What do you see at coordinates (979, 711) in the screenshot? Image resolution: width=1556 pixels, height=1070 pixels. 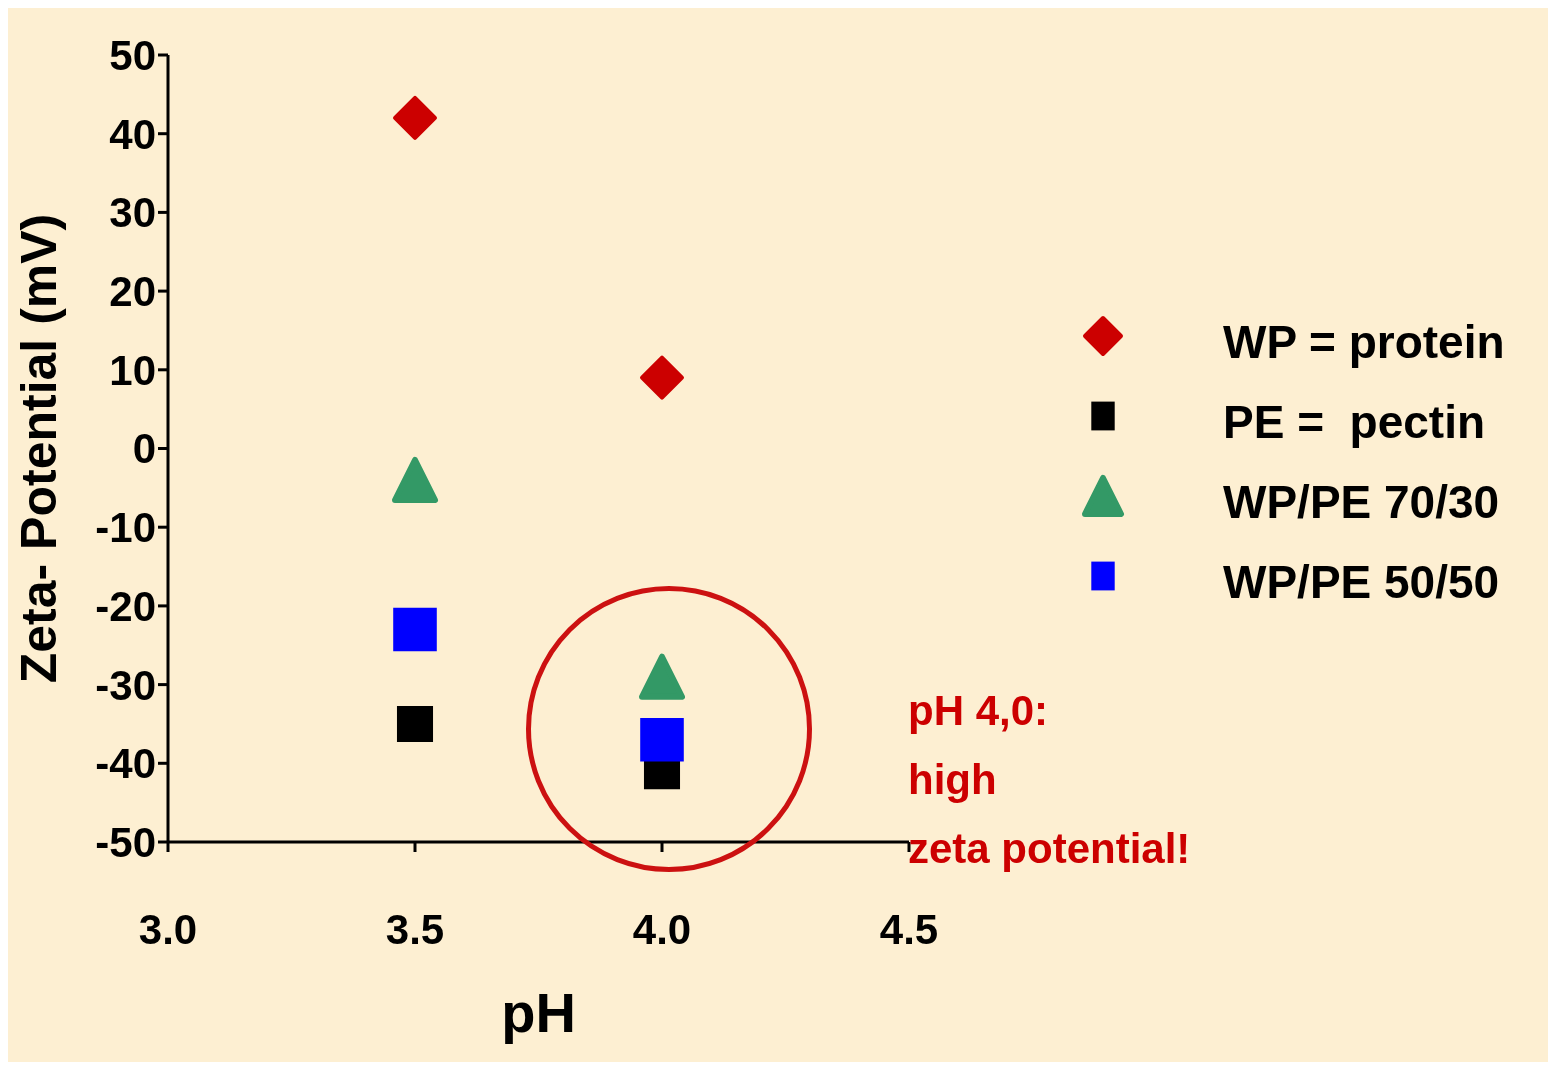 I see `annotation: pH 4,0:` at bounding box center [979, 711].